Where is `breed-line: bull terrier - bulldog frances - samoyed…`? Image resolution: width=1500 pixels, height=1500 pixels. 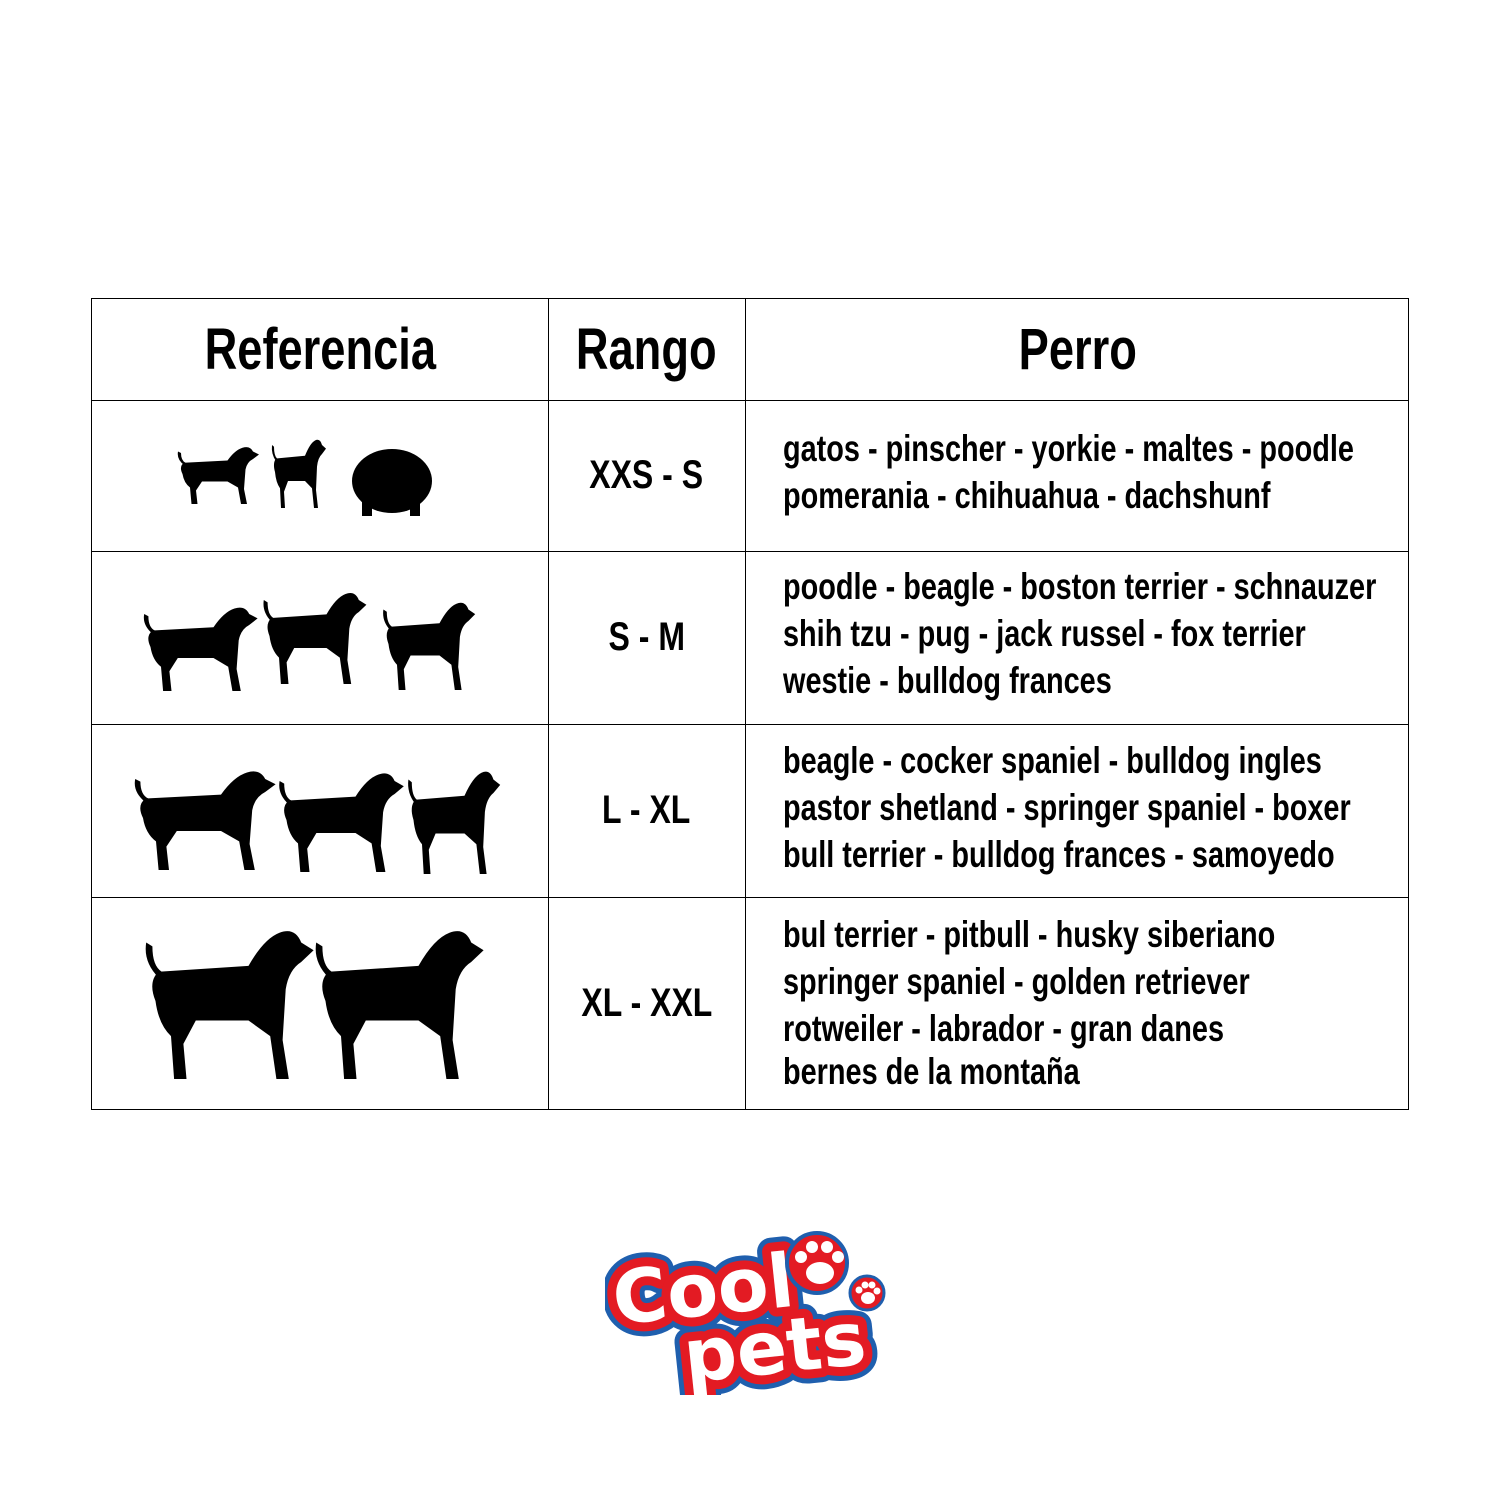 breed-line: bull terrier - bulldog frances - samoyed… is located at coordinates (1059, 854).